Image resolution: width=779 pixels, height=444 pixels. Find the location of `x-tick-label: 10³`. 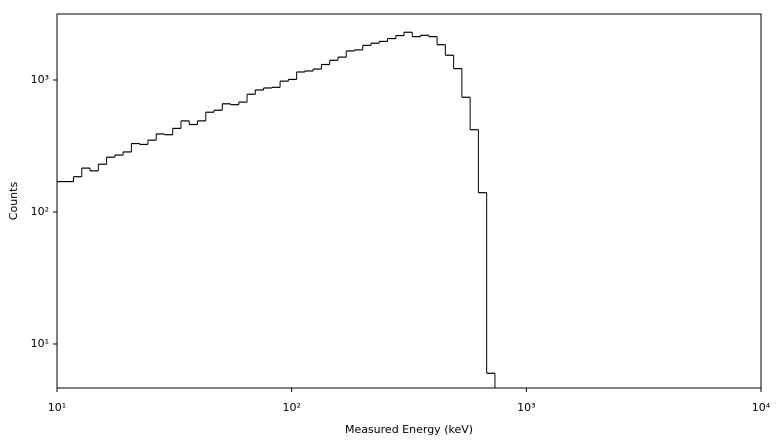

x-tick-label: 10³ is located at coordinates (526, 407).